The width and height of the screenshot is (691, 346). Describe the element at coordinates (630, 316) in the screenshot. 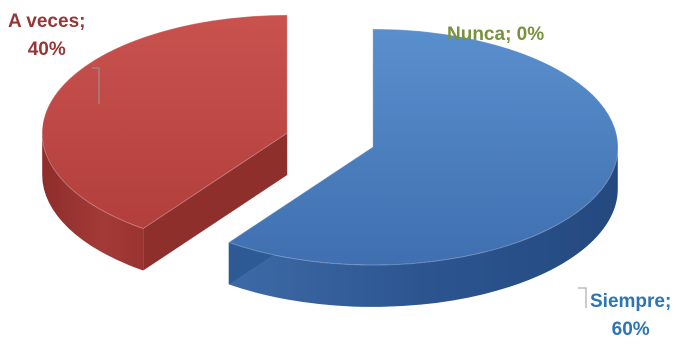

I see `data-label-siempre: Siempre; 60%` at that location.